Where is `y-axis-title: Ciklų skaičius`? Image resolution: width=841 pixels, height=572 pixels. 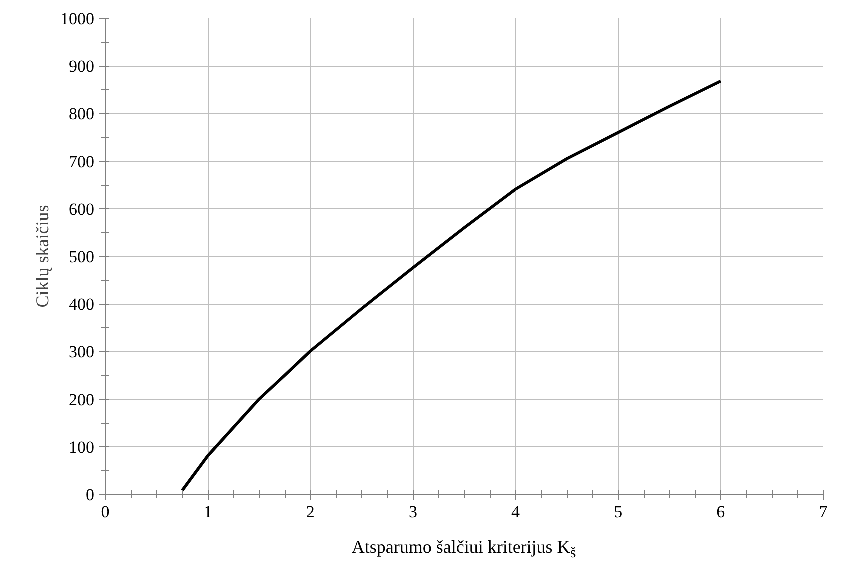
y-axis-title: Ciklų skaičius is located at coordinates (42, 256).